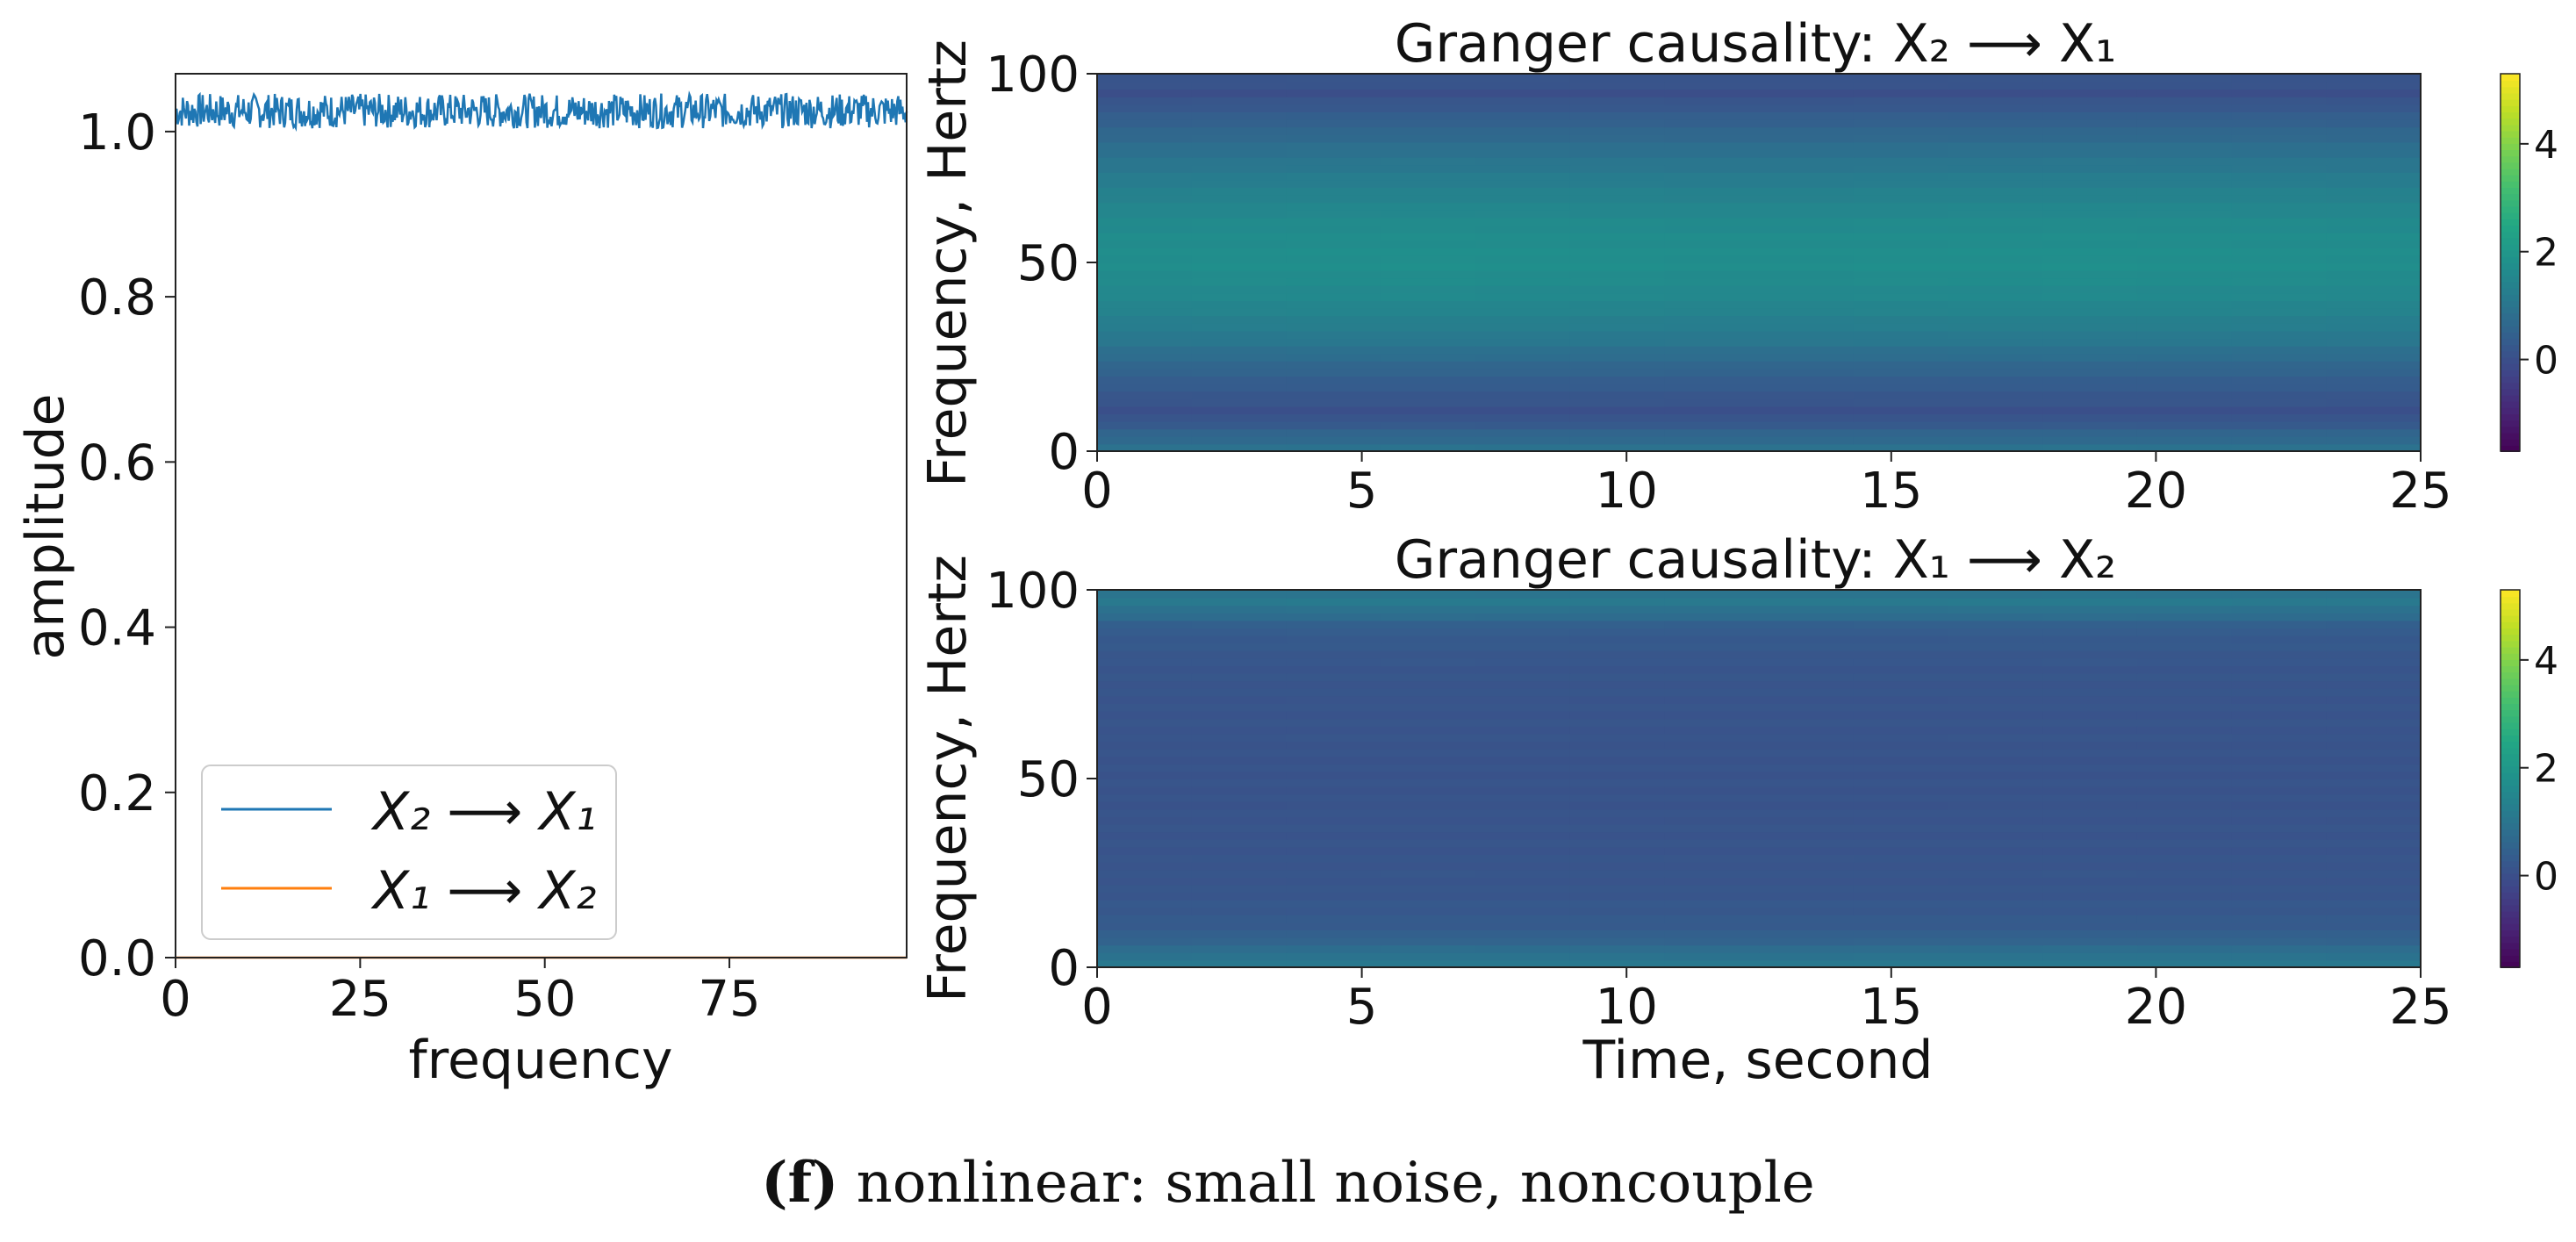 The image size is (2576, 1242). What do you see at coordinates (2529, 262) in the screenshot?
I see `colorbar: 024` at bounding box center [2529, 262].